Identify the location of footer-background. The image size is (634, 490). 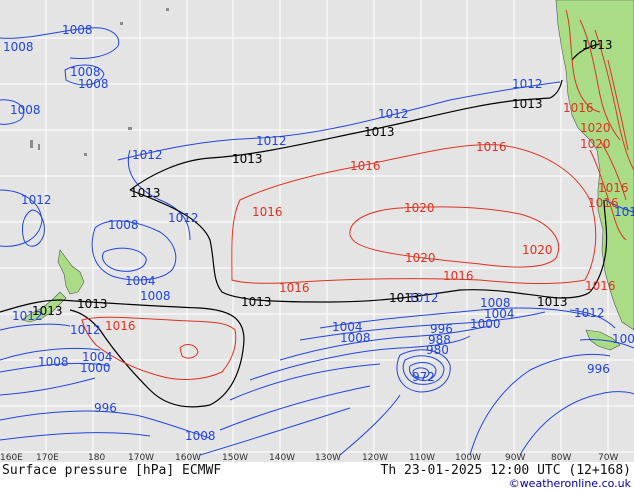
(317, 476).